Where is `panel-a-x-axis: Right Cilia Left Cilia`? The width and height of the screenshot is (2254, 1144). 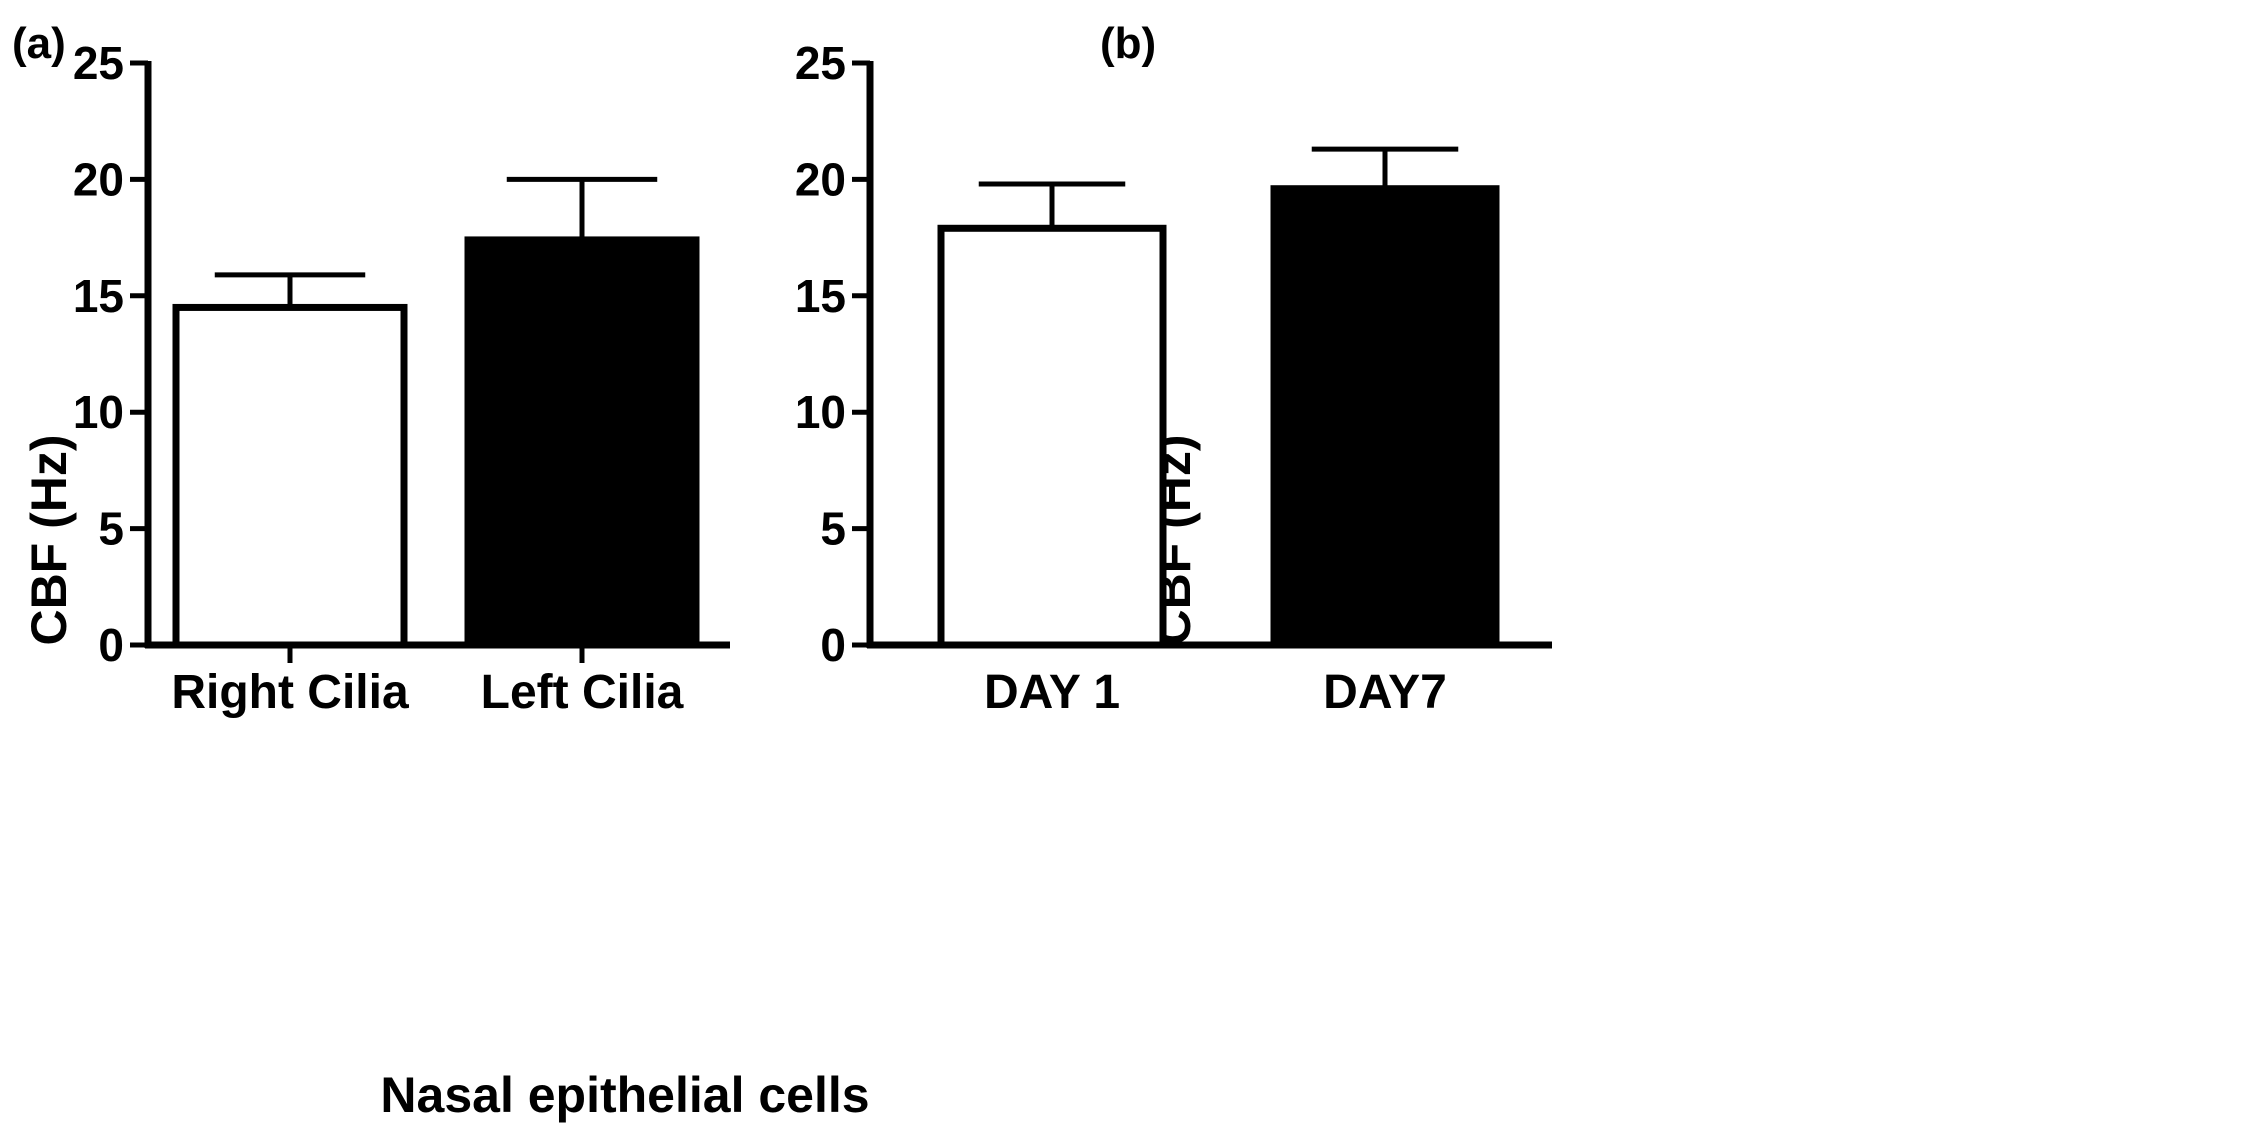
panel-a-x-axis: Right Cilia Left Cilia is located at coordinates (437, 680).